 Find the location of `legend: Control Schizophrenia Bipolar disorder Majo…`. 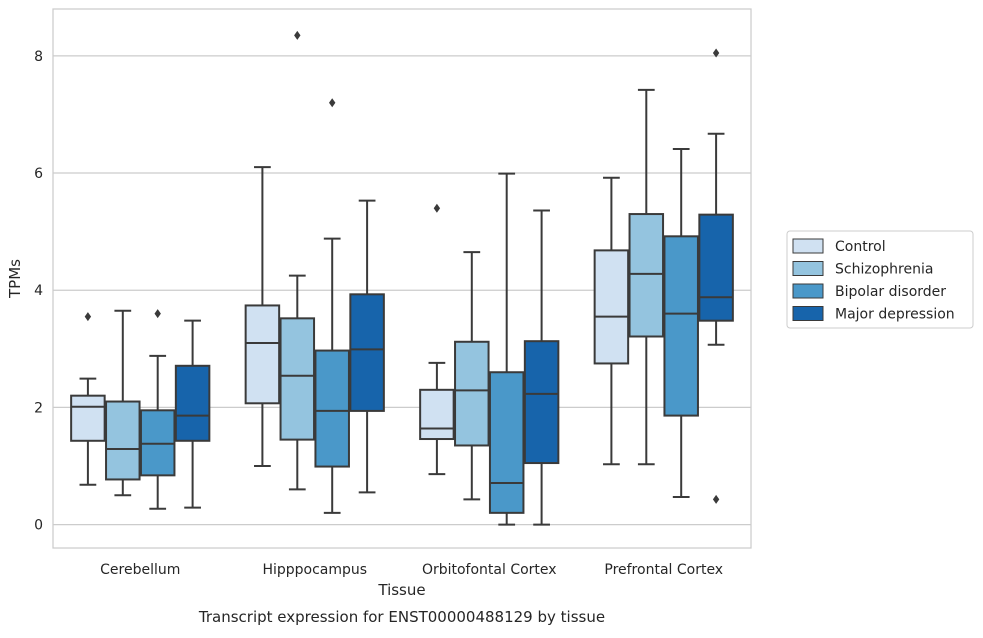

legend: Control Schizophrenia Bipolar disorder Majo… is located at coordinates (880, 279).